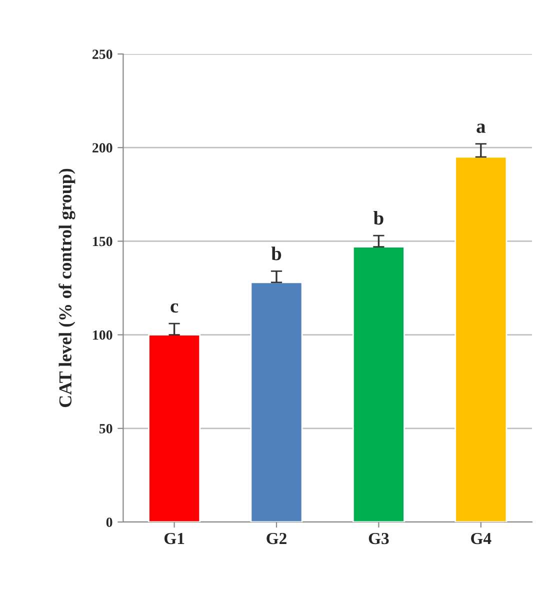 The width and height of the screenshot is (560, 600). I want to click on x-tick-label: G1, so click(174, 538).